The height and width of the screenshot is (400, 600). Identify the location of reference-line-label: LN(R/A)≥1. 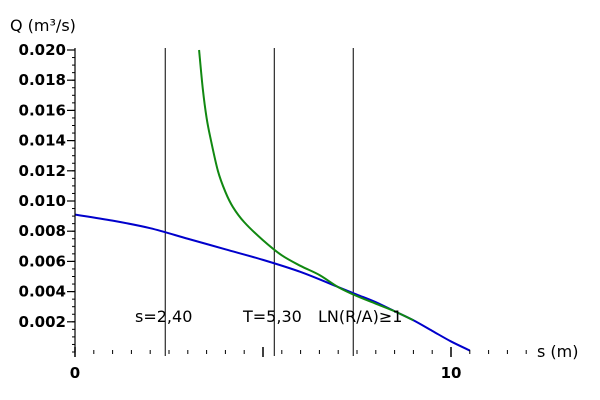
(360, 316).